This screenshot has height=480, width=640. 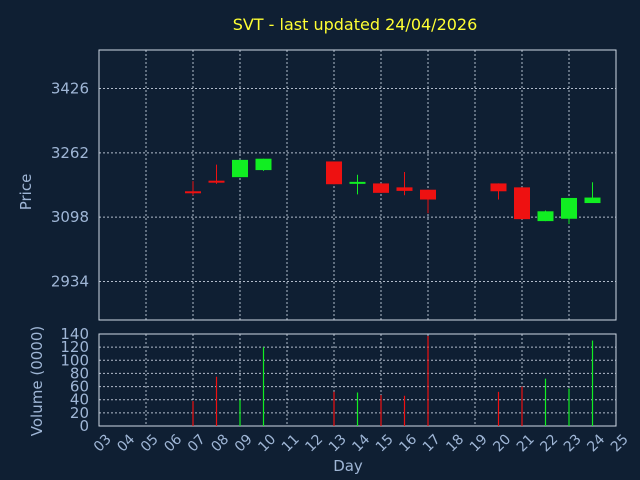 What do you see at coordinates (79, 400) in the screenshot?
I see `volume-tick-label: 40` at bounding box center [79, 400].